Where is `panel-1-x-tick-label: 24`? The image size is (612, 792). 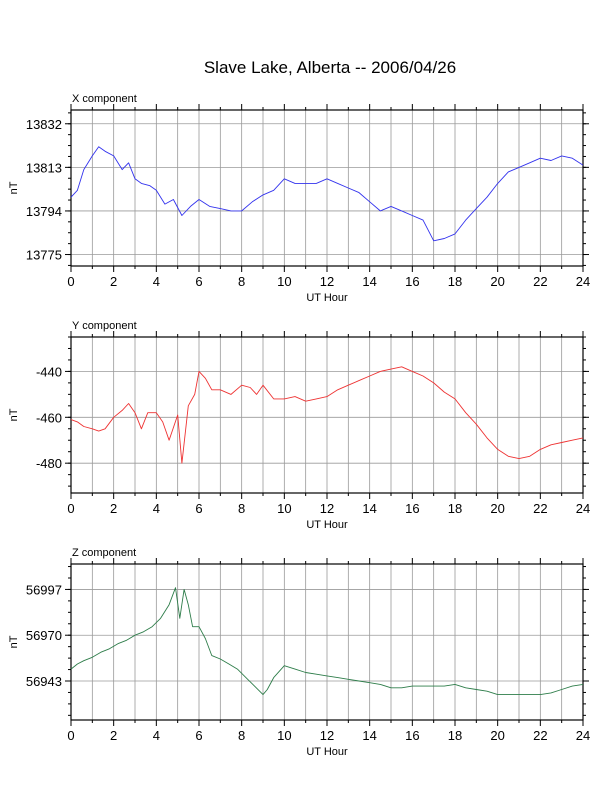
panel-1-x-tick-label: 24 is located at coordinates (583, 281).